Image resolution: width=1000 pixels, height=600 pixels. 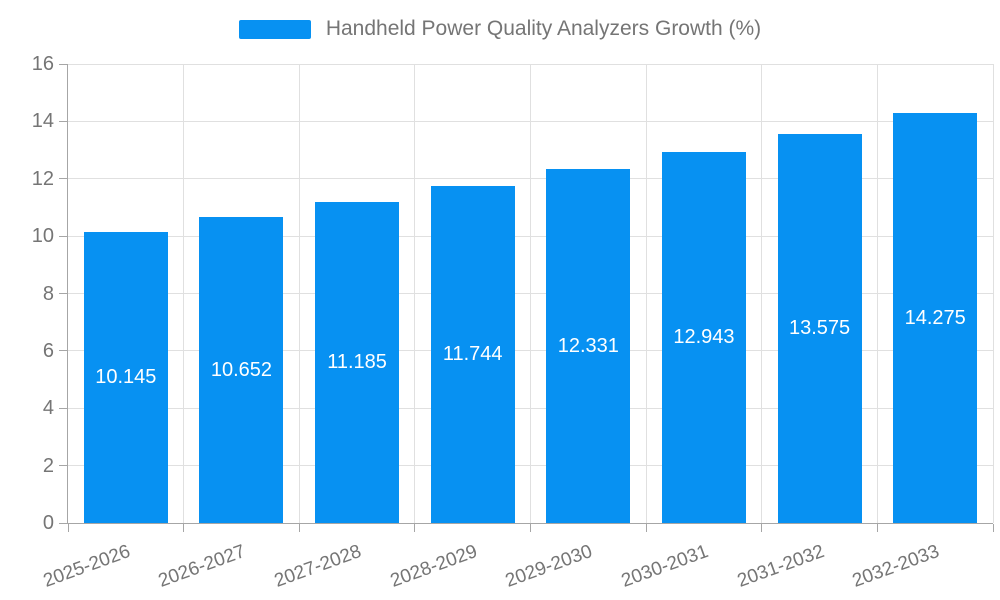 I want to click on bar-value-label: 10.145, so click(x=126, y=376).